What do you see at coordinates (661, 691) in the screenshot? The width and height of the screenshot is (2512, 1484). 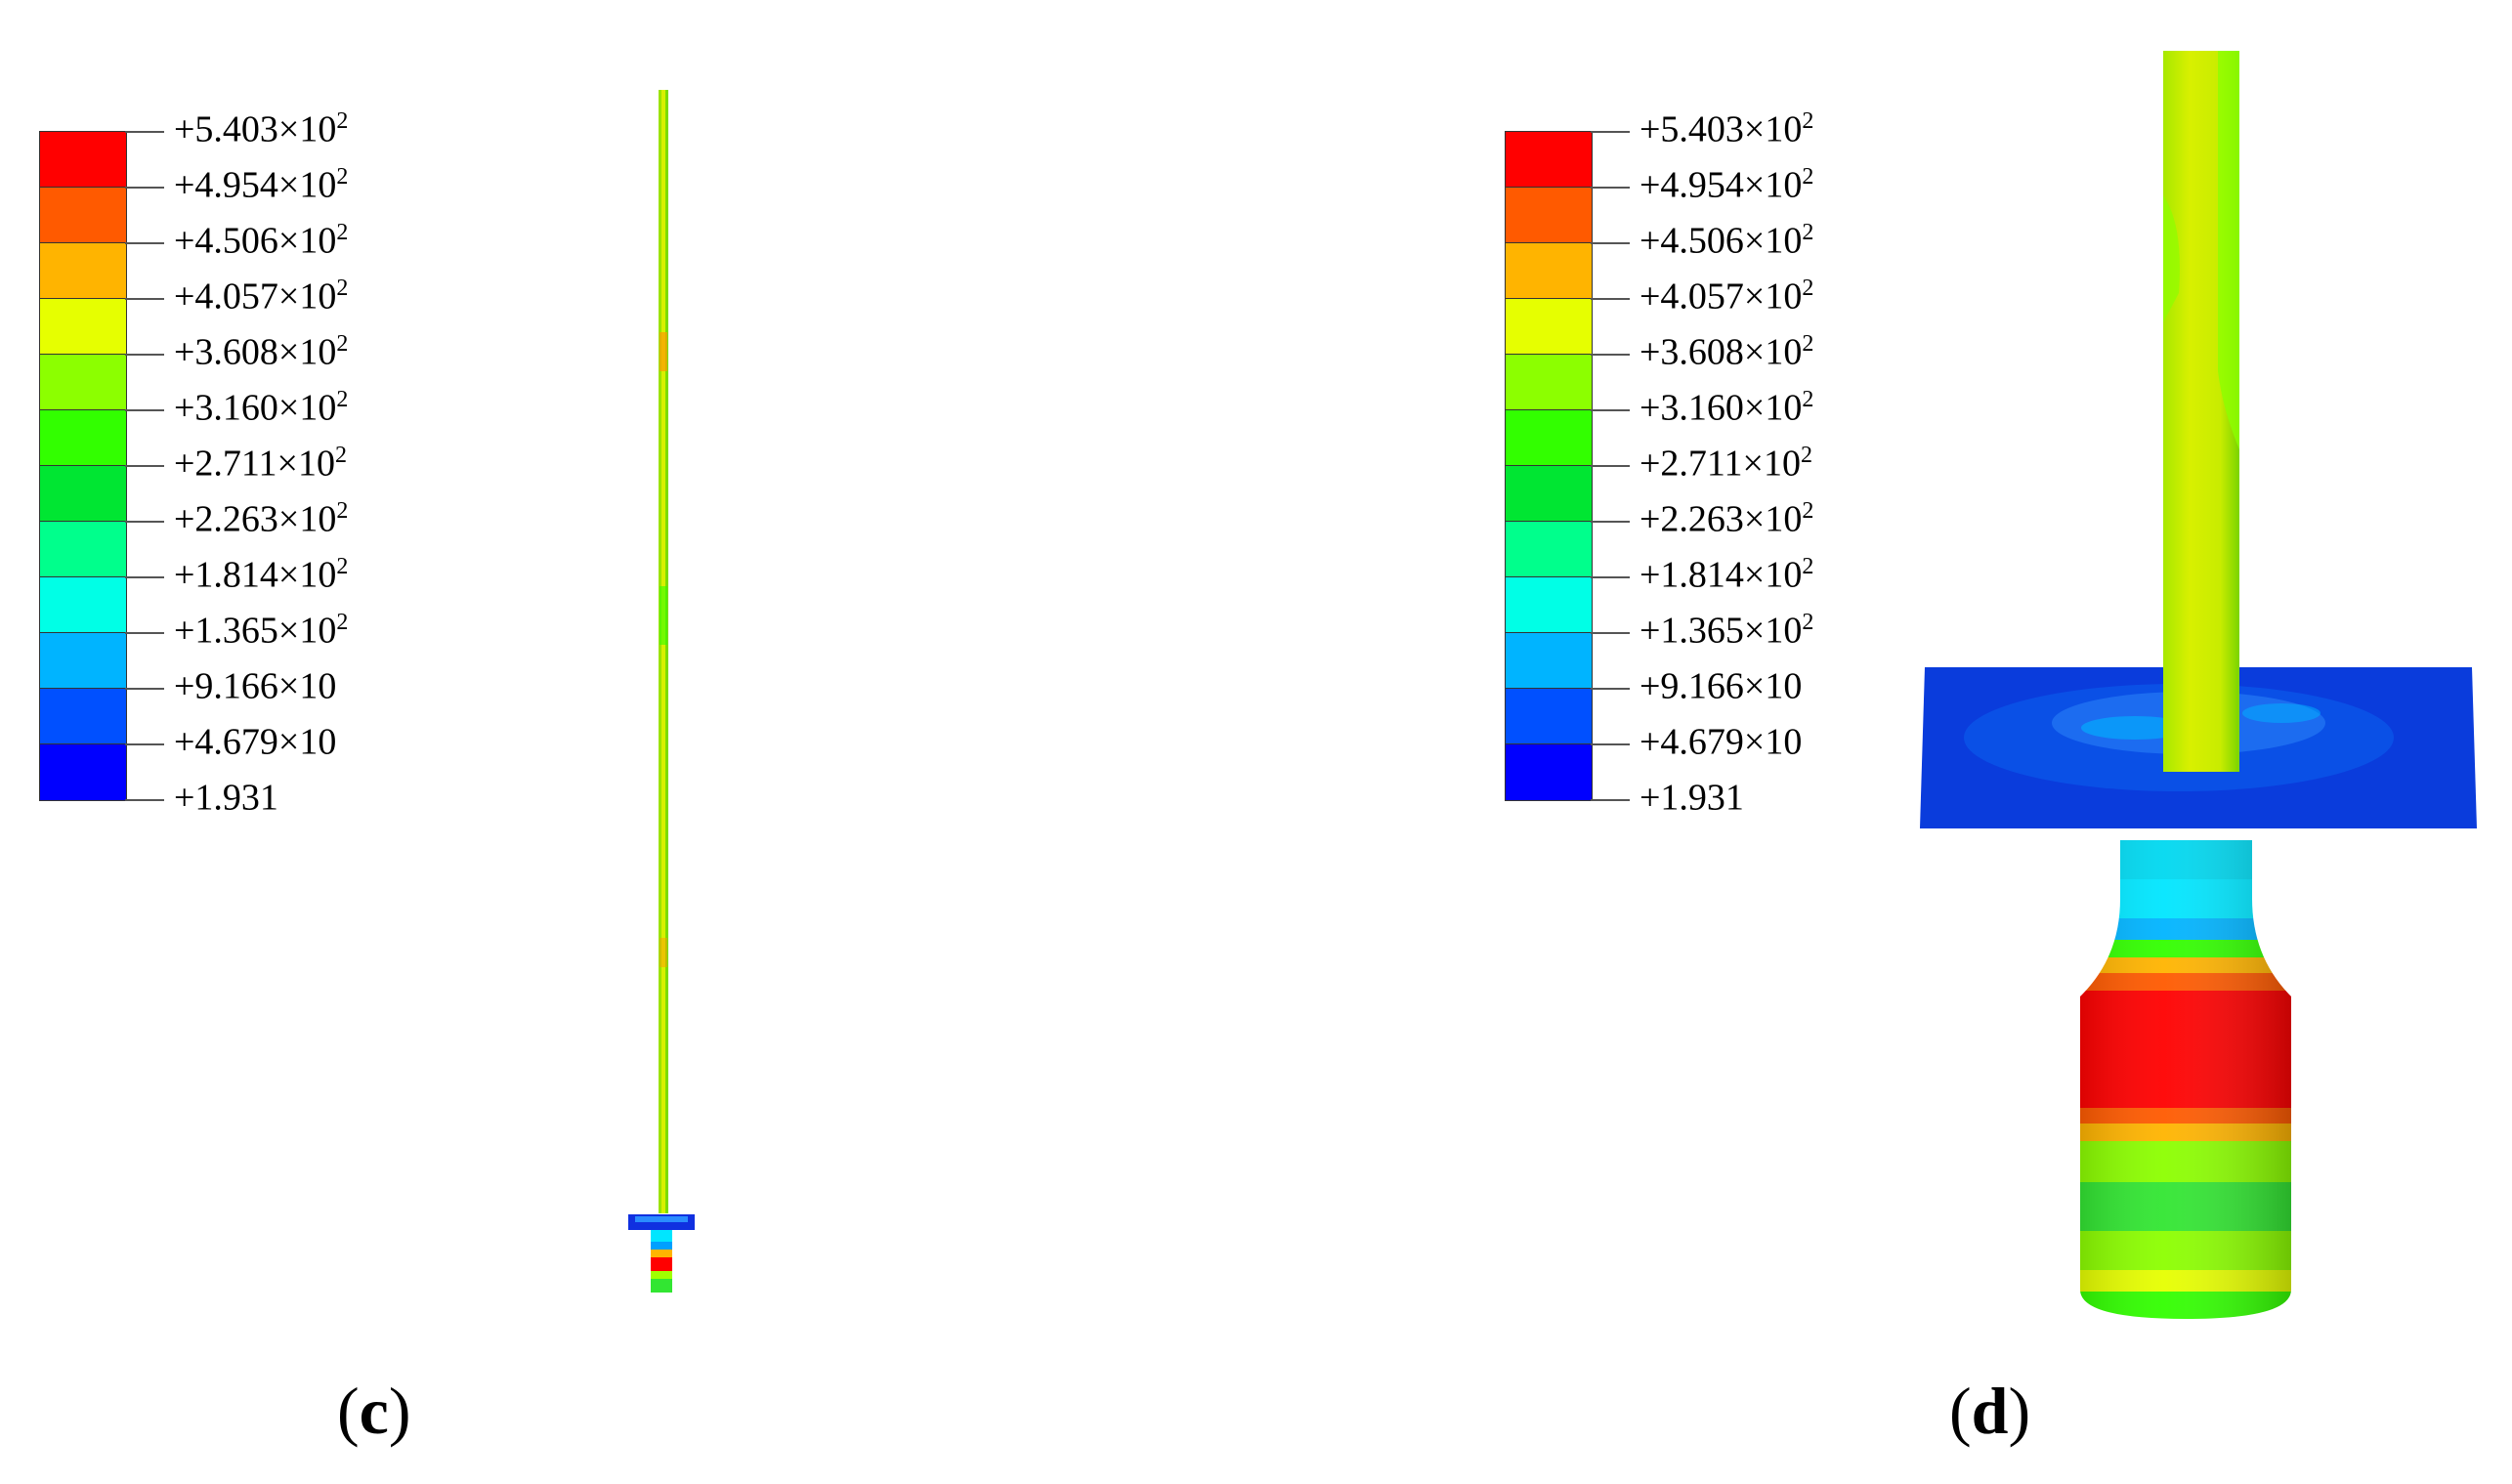 I see `full-model-contour` at bounding box center [661, 691].